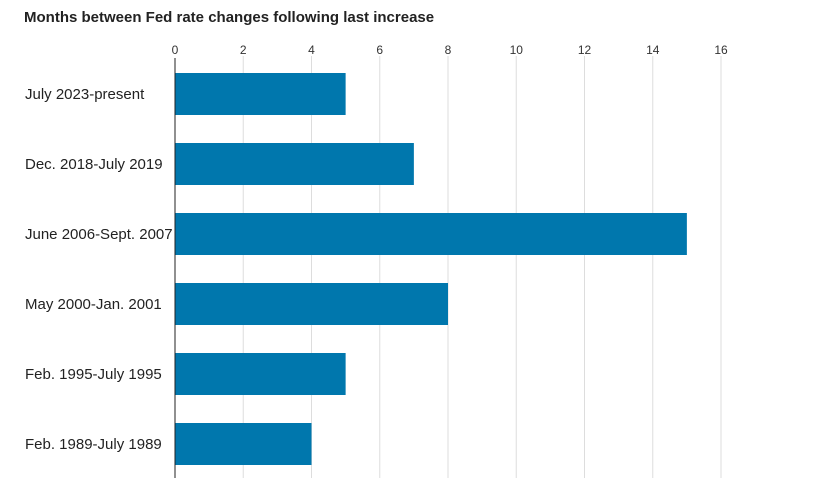 The height and width of the screenshot is (494, 834). Describe the element at coordinates (93, 304) in the screenshot. I see `category-label: May 2000-Jan. 2001` at that location.